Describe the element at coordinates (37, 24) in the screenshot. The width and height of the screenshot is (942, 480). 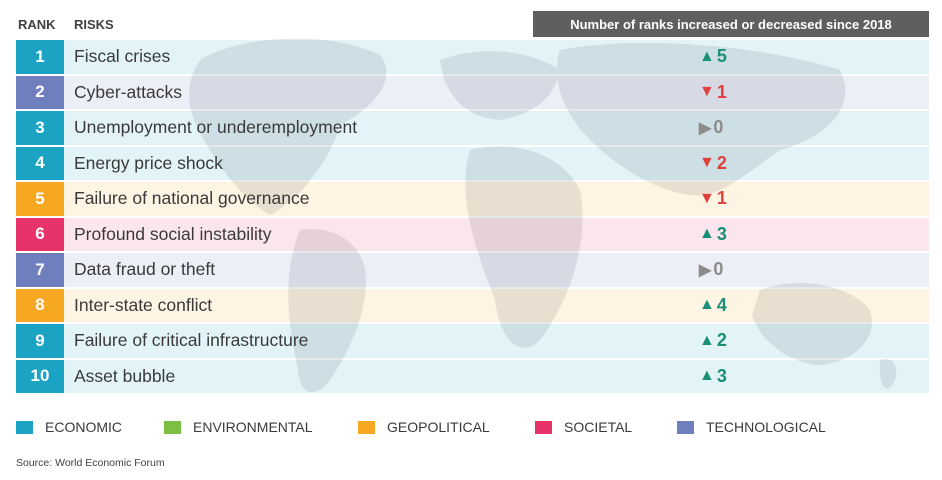
I see `rank-column-header: RANK` at that location.